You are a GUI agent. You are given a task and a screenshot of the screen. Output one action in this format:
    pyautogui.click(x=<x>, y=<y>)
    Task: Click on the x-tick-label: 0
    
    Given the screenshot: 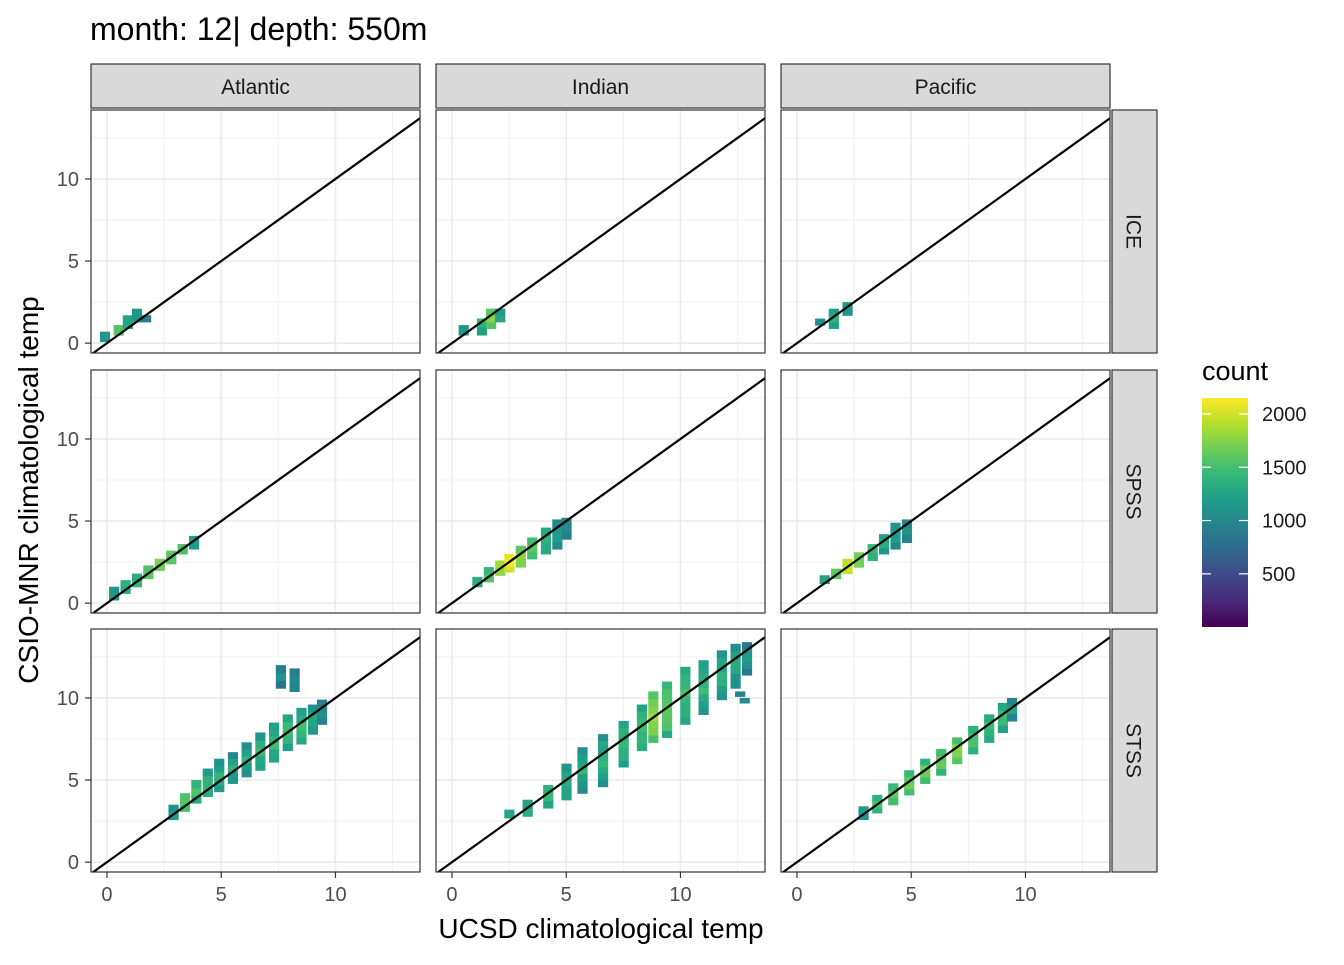 What is the action you would take?
    pyautogui.click(x=451, y=895)
    